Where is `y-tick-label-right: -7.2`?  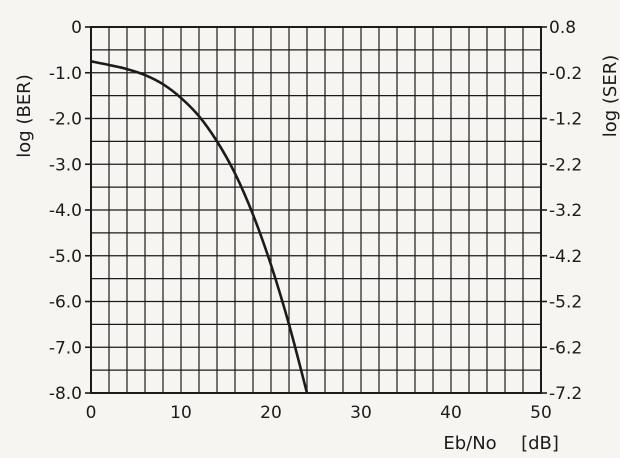 y-tick-label-right: -7.2 is located at coordinates (565, 394).